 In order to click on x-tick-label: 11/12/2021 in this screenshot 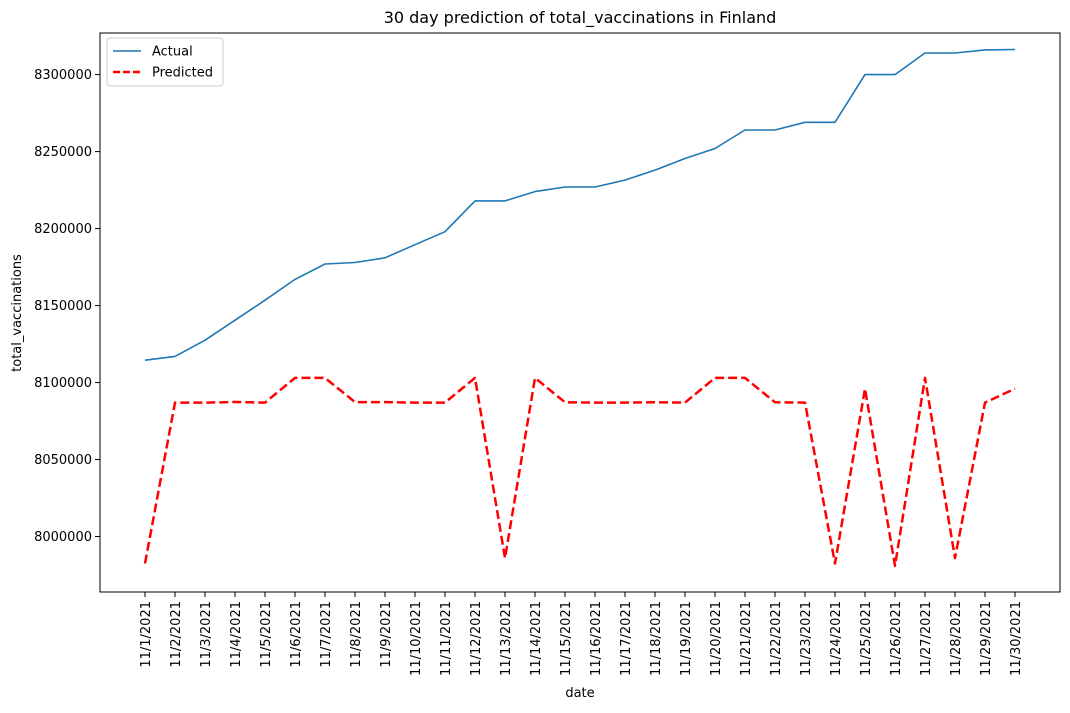, I will do `click(476, 638)`.